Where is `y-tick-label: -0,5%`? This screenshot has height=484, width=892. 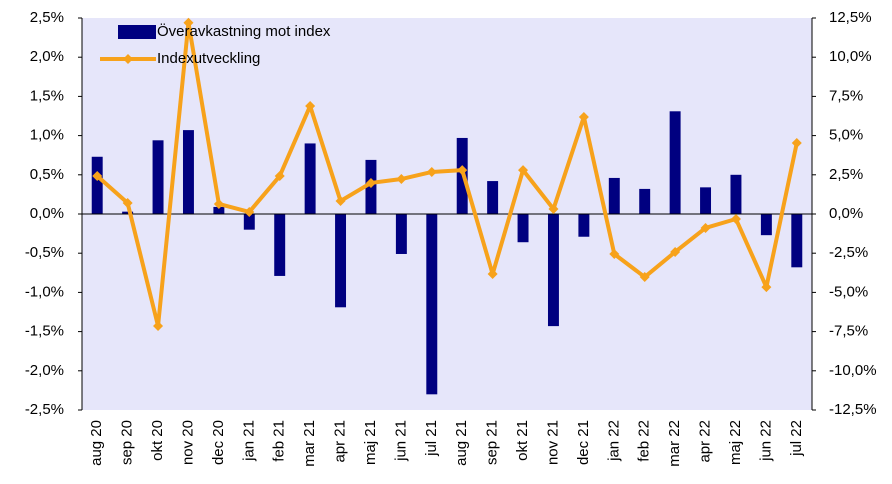
y-tick-label: -0,5% is located at coordinates (44, 252).